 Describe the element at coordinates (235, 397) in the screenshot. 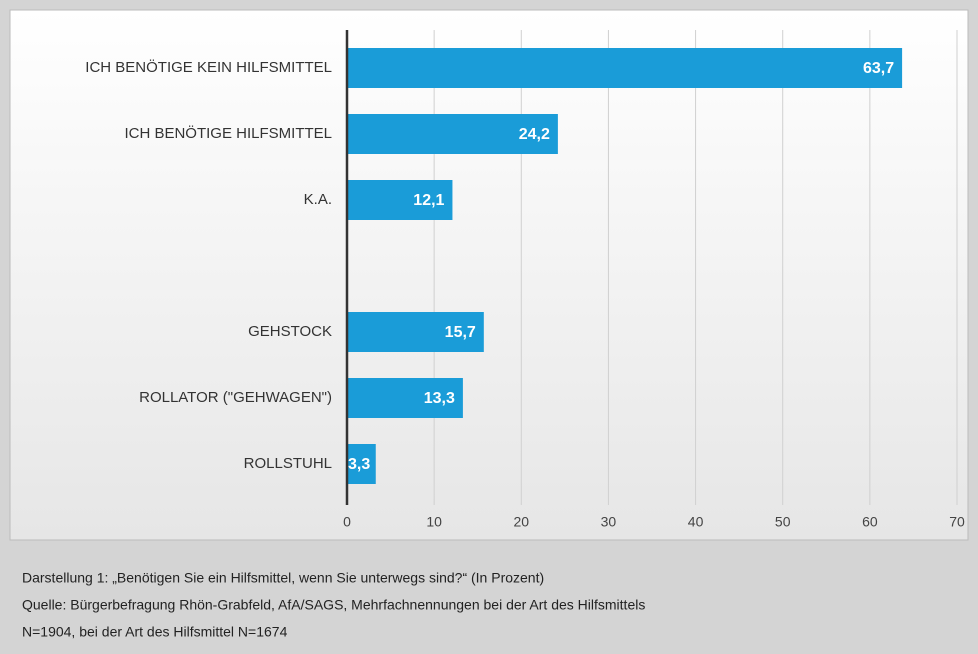

I see `y-tick-label: ROLLATOR ("GEHWAGEN")` at that location.